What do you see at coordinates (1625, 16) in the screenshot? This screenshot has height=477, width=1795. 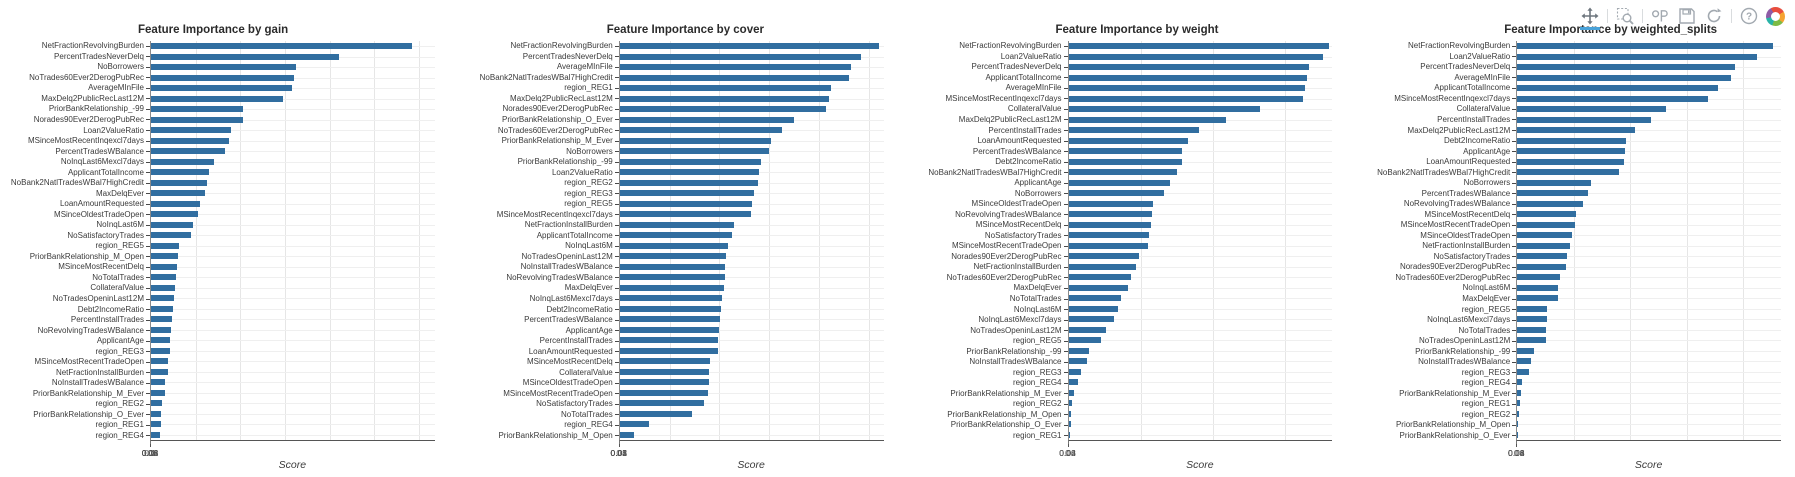 I see `box-zoom-tool-button` at bounding box center [1625, 16].